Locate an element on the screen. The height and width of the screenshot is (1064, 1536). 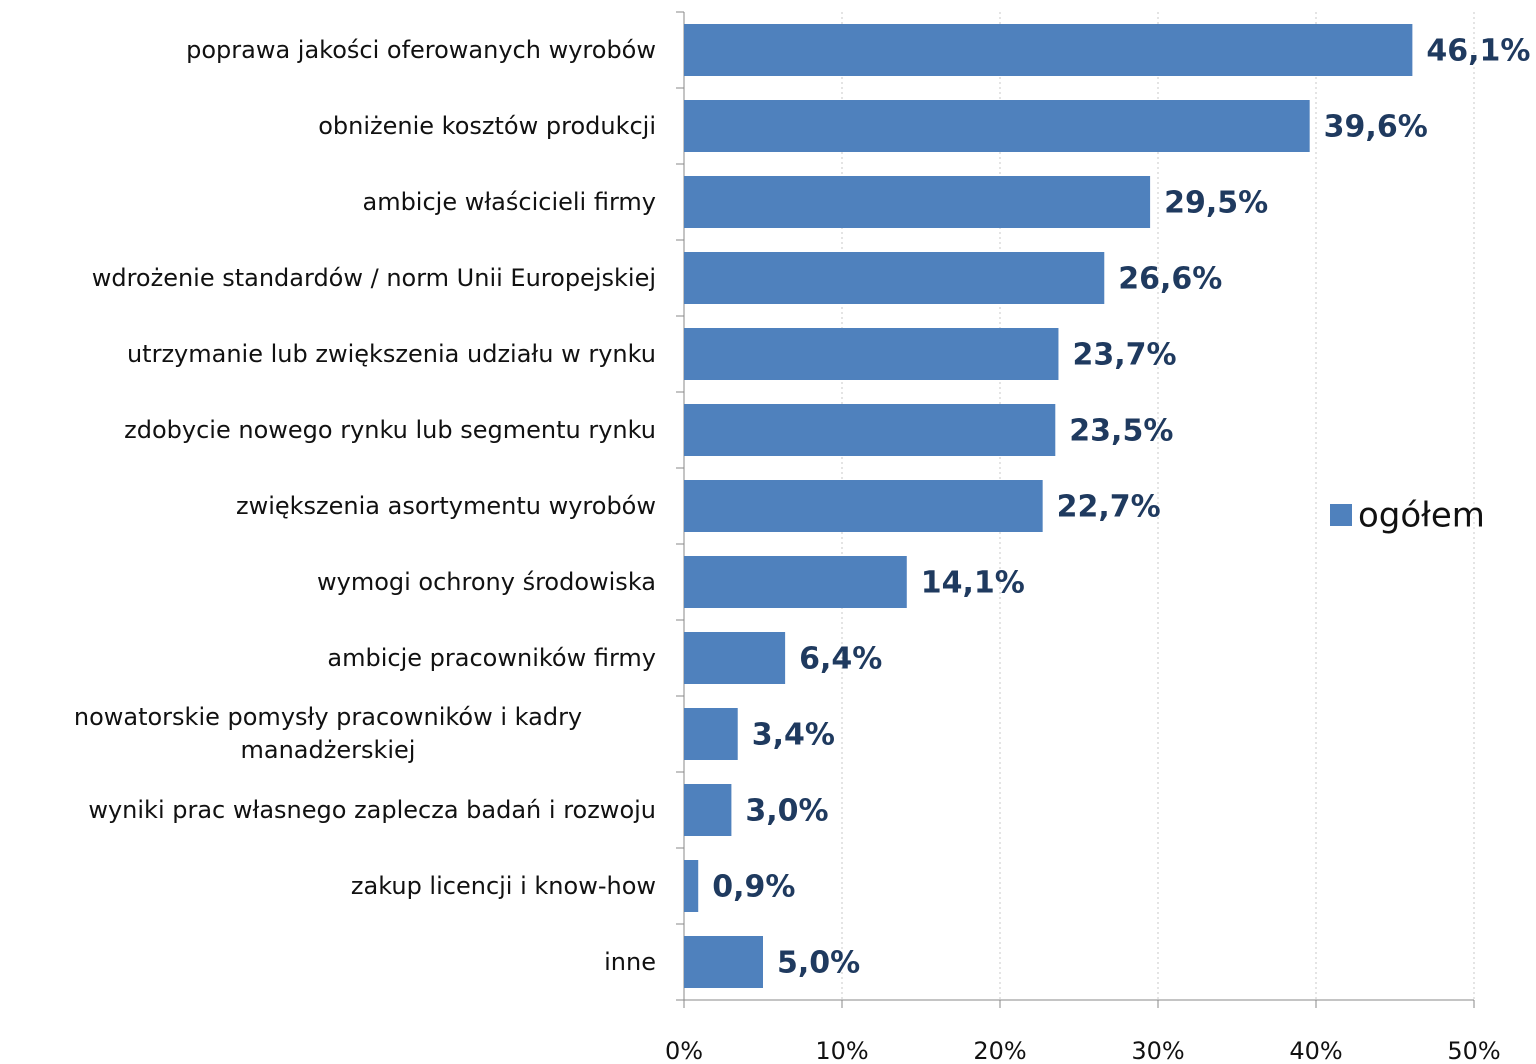
category-label: ambicje pracowników firmy is located at coordinates (491, 657).